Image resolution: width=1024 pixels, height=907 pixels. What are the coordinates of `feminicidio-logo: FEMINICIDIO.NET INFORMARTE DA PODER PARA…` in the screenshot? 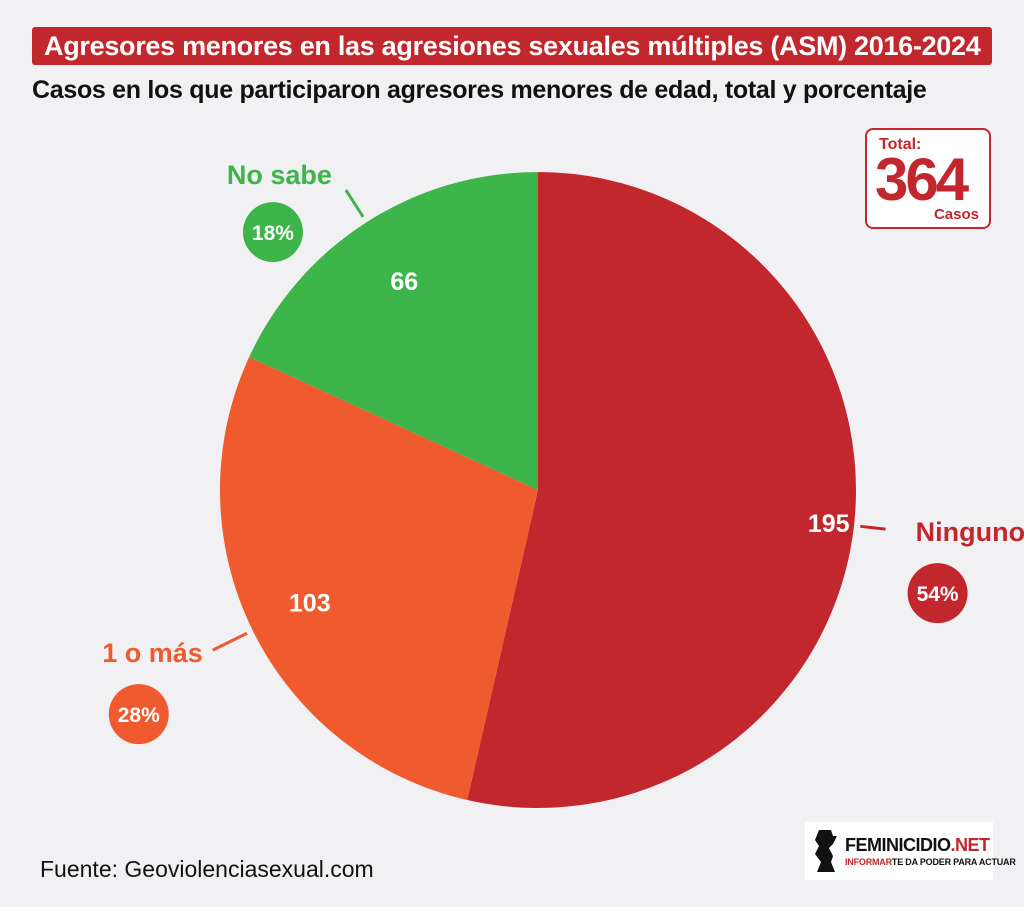 It's located at (910, 851).